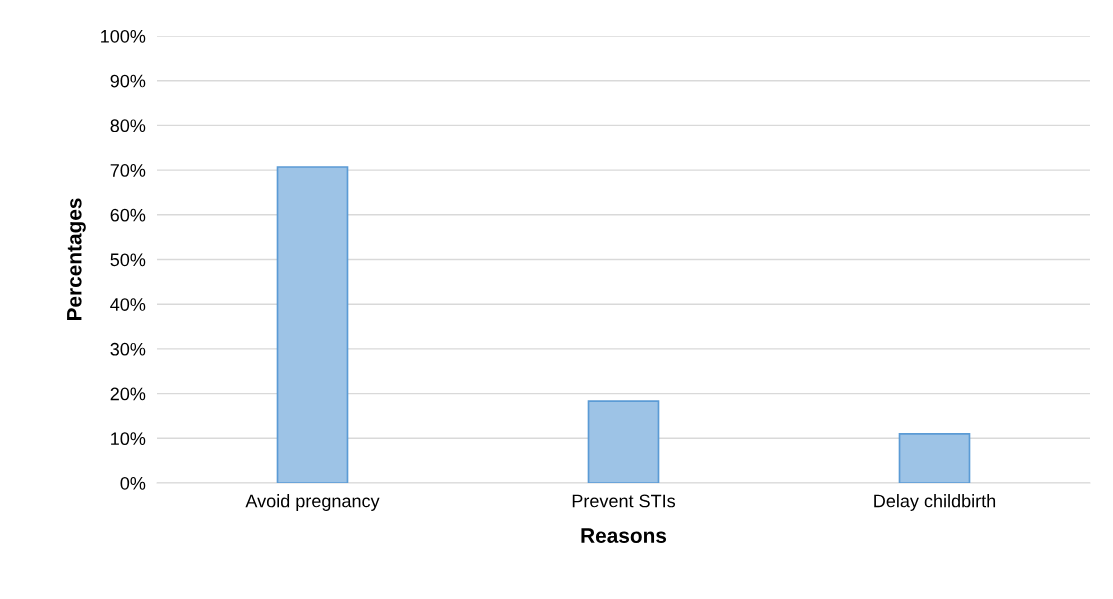  What do you see at coordinates (128, 81) in the screenshot?
I see `y-tick-label: 90%` at bounding box center [128, 81].